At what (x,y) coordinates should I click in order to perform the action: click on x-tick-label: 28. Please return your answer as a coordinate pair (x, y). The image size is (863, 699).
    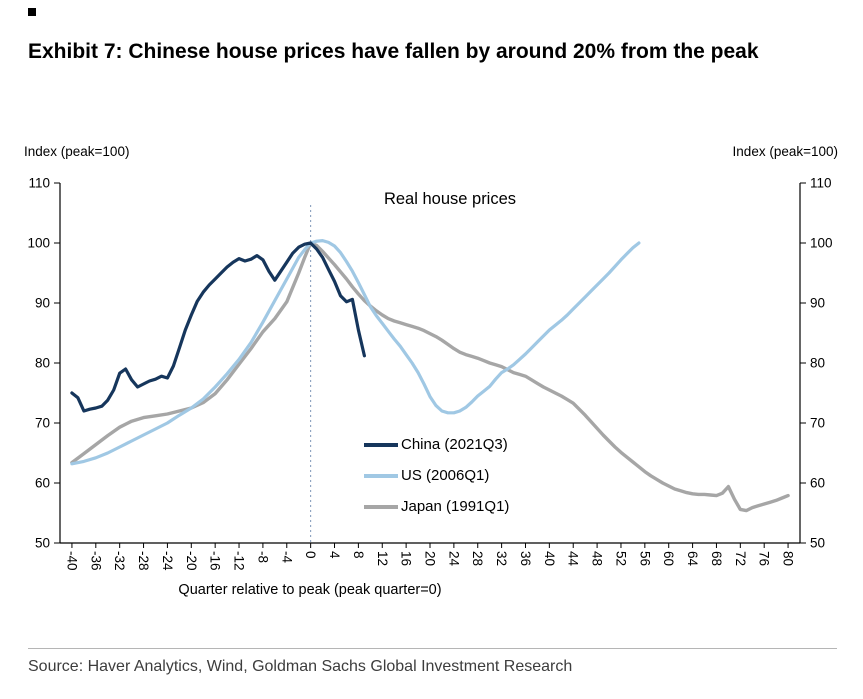
    Looking at the image, I should click on (477, 558).